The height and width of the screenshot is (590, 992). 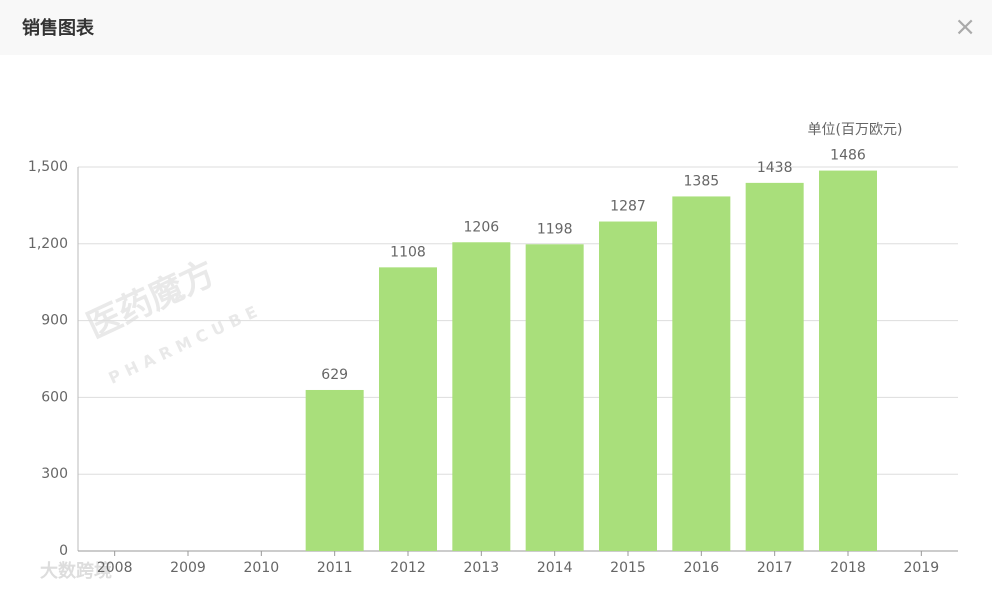 I want to click on x-tick-label: 2013, so click(x=482, y=568).